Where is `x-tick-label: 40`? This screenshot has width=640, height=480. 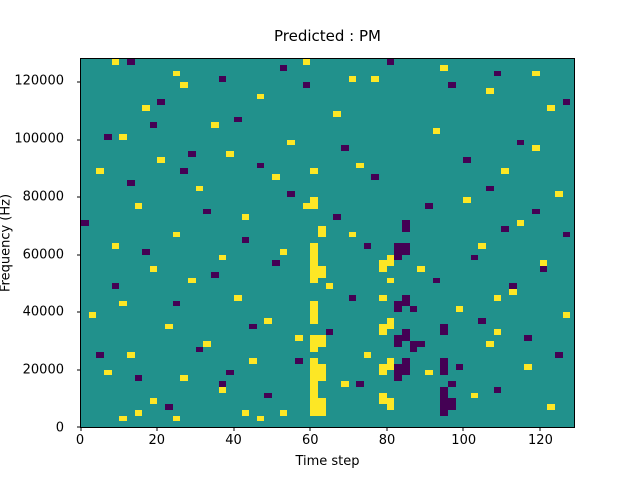 x-tick-label: 40 is located at coordinates (233, 440).